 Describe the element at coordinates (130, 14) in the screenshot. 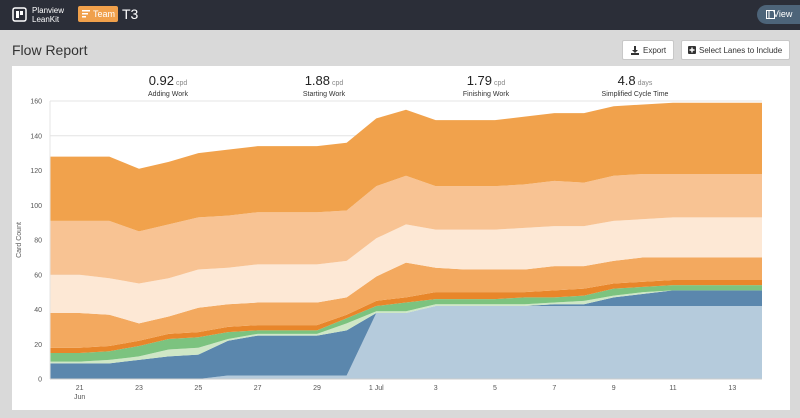

I see `board-name: T3` at that location.